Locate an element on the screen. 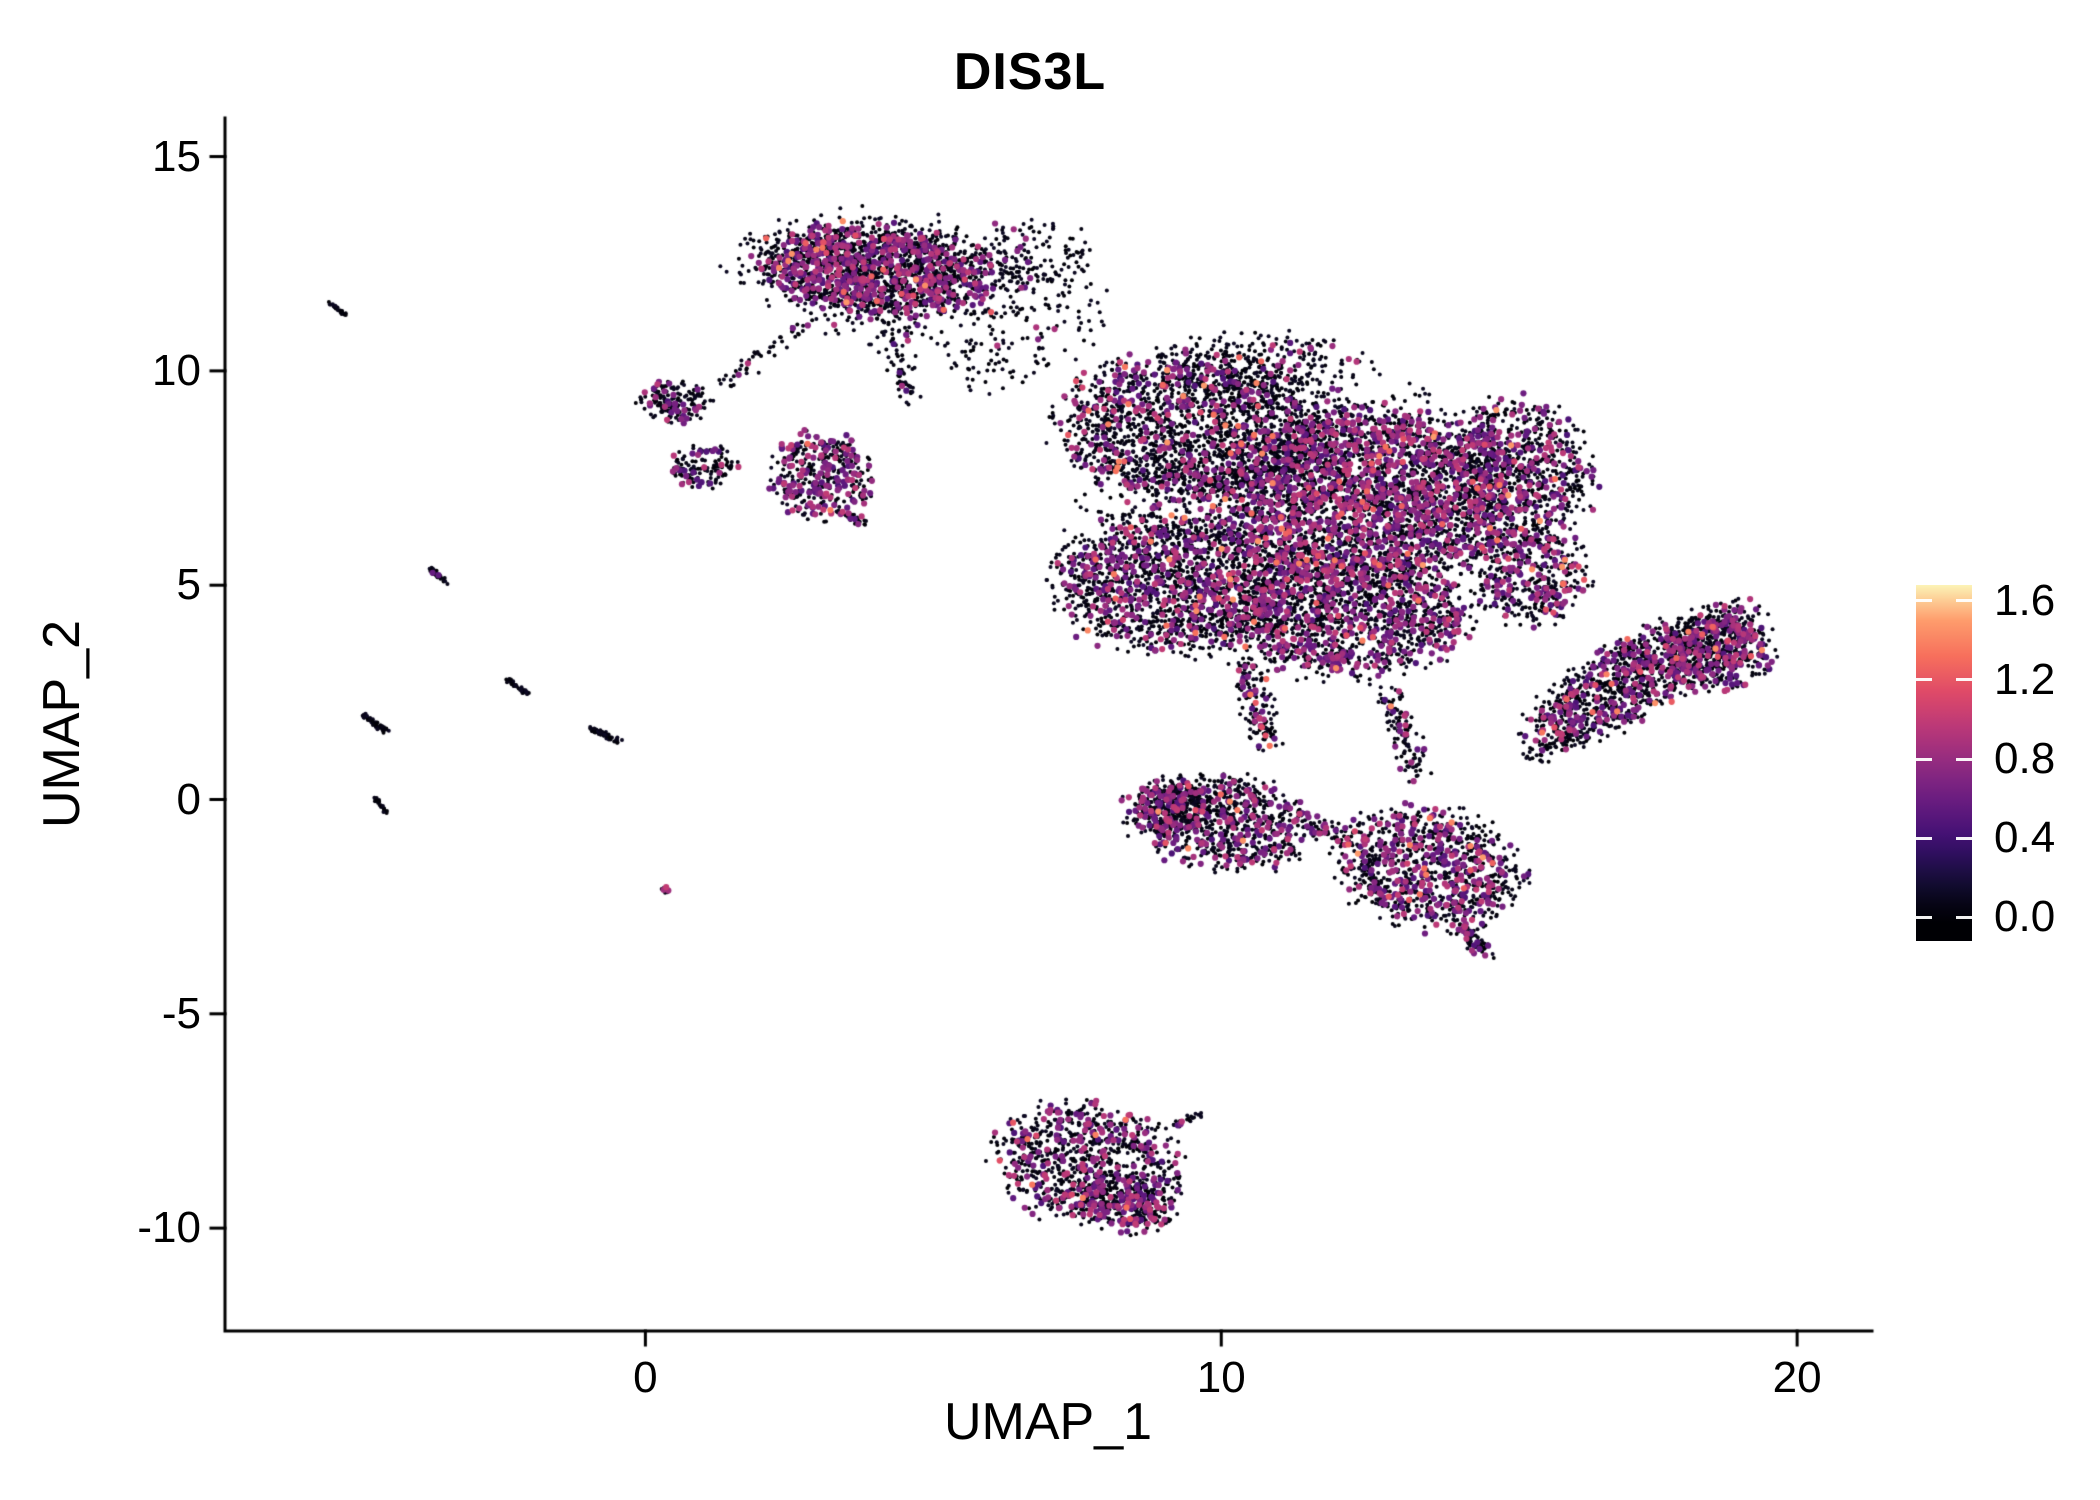 This screenshot has width=2100, height=1500. colorbar is located at coordinates (1944, 763).